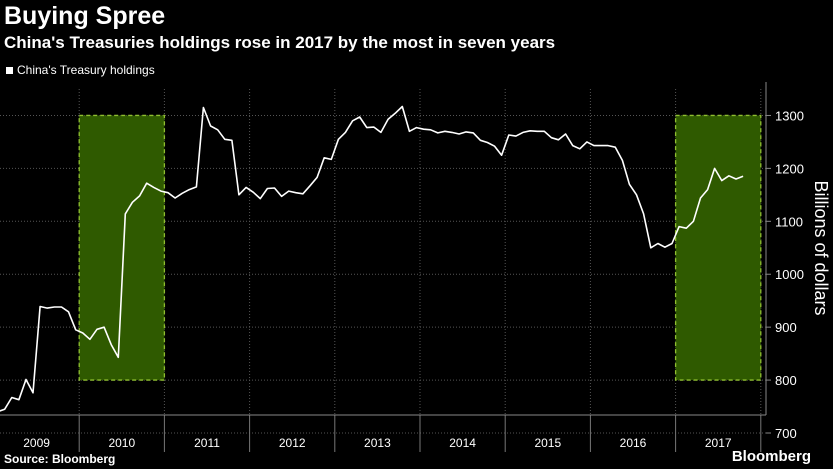 The height and width of the screenshot is (469, 833). Describe the element at coordinates (786, 327) in the screenshot. I see `y-tick-label: 900` at that location.